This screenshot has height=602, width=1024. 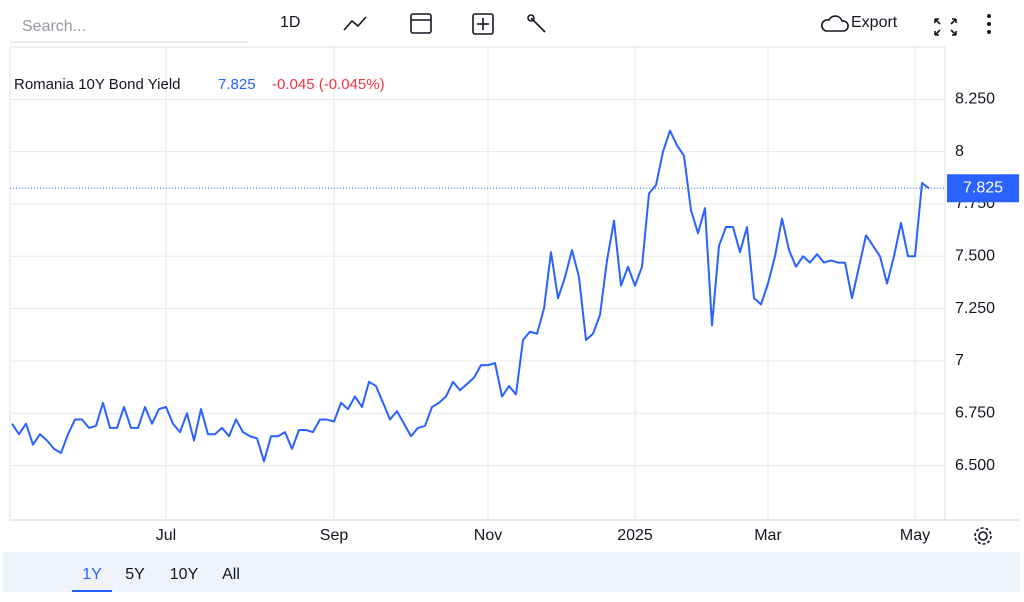 I want to click on x-tick-label: Nov, so click(x=488, y=535).